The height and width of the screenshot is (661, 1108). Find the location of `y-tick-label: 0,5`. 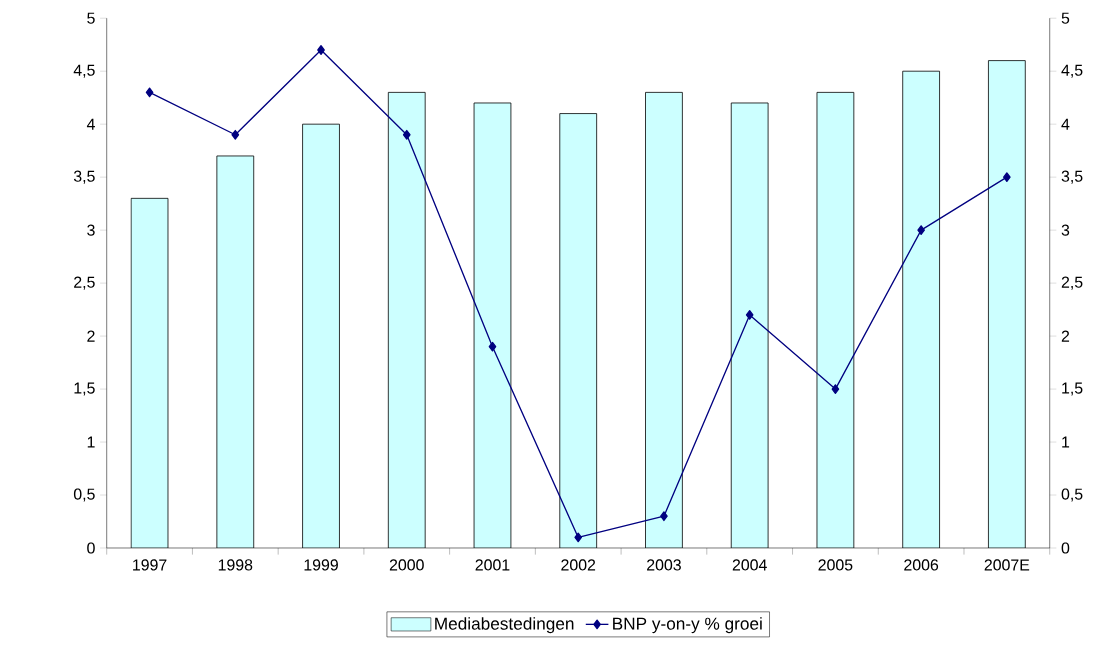

y-tick-label: 0,5 is located at coordinates (84, 495).